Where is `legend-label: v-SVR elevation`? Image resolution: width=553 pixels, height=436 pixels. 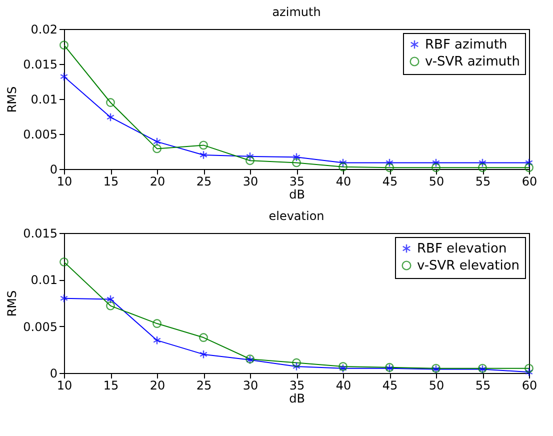
legend-label: v-SVR elevation is located at coordinates (468, 266).